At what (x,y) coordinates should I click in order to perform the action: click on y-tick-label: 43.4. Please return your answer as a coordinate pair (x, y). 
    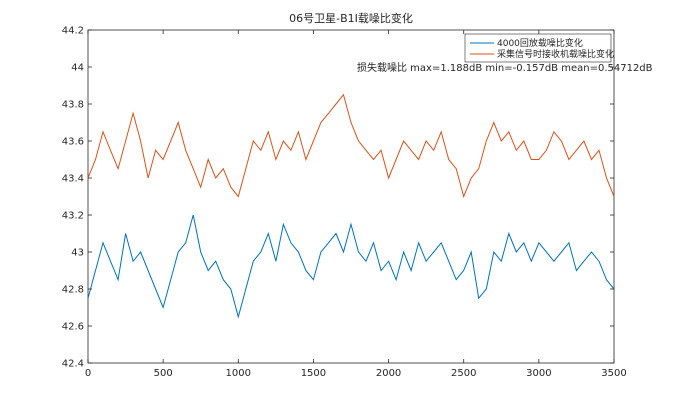
    Looking at the image, I should click on (73, 179).